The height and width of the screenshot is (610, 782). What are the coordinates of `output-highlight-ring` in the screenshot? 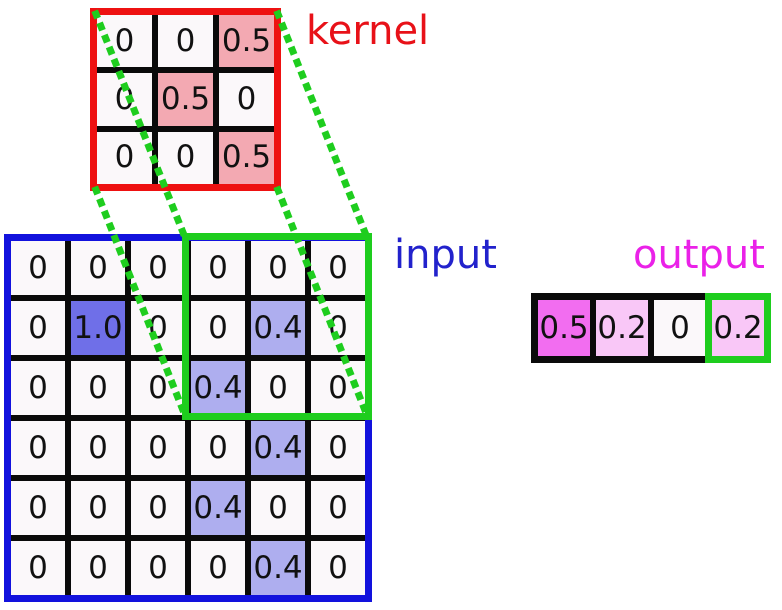 It's located at (738, 328).